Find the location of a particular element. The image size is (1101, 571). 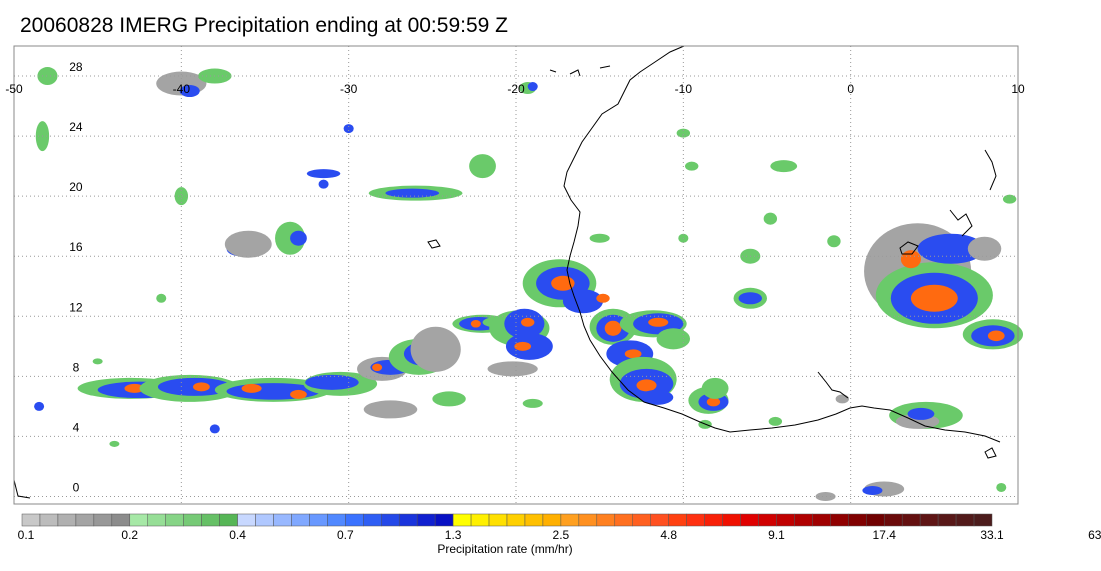

lon-tick-label: -10 is located at coordinates (684, 89).